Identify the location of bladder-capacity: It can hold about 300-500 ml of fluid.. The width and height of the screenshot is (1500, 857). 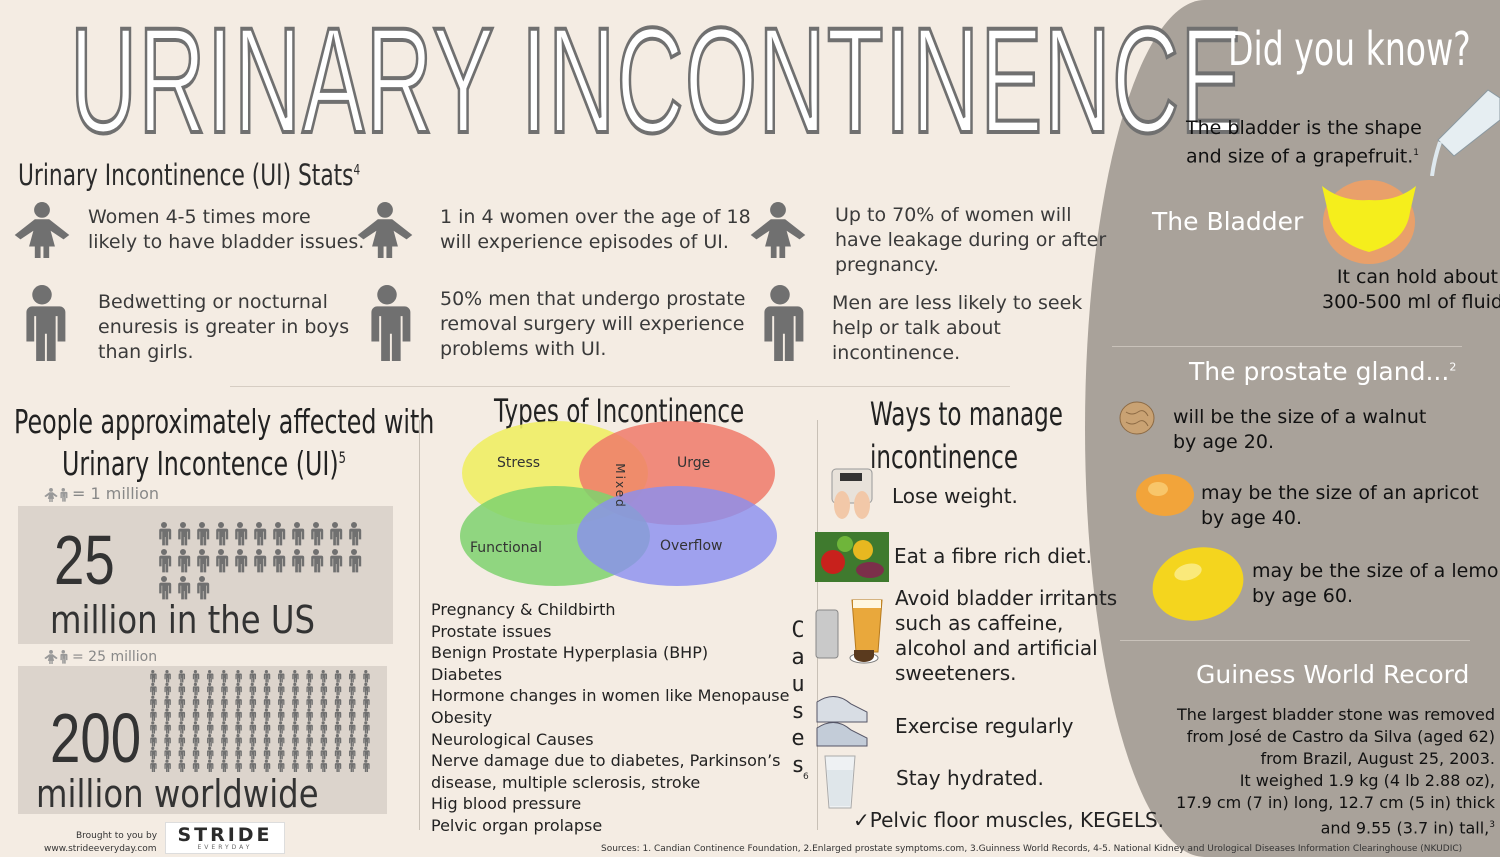
(1411, 290).